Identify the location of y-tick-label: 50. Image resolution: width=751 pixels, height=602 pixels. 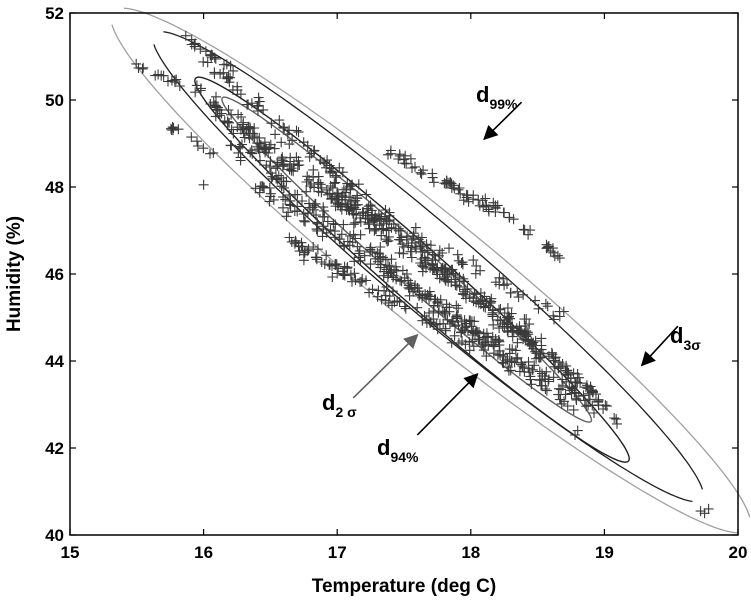
(54, 100).